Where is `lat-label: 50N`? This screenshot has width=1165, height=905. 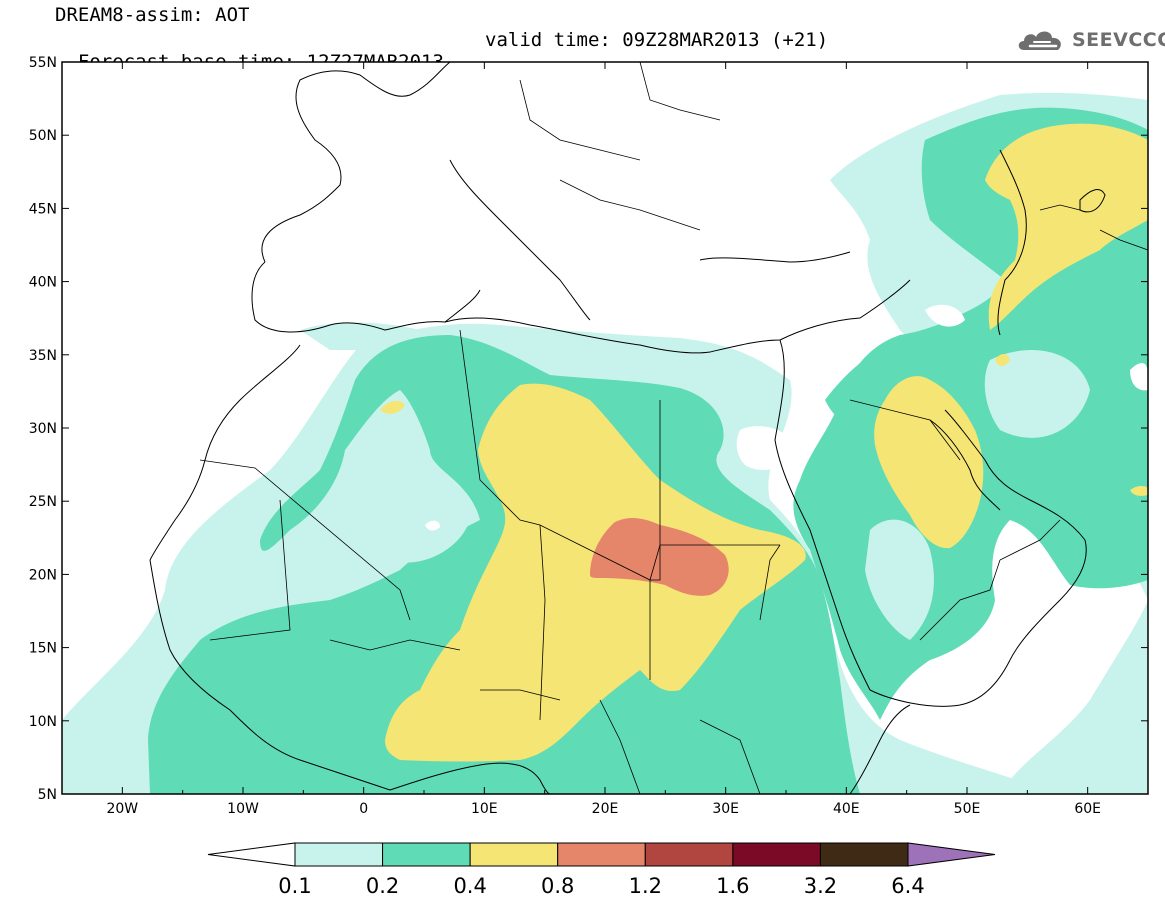
lat-label: 50N is located at coordinates (43, 136).